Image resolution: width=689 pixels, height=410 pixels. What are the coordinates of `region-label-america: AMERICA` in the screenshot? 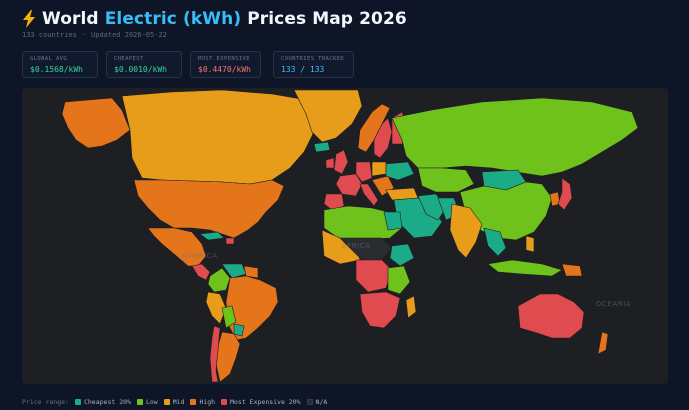 It's located at (199, 256).